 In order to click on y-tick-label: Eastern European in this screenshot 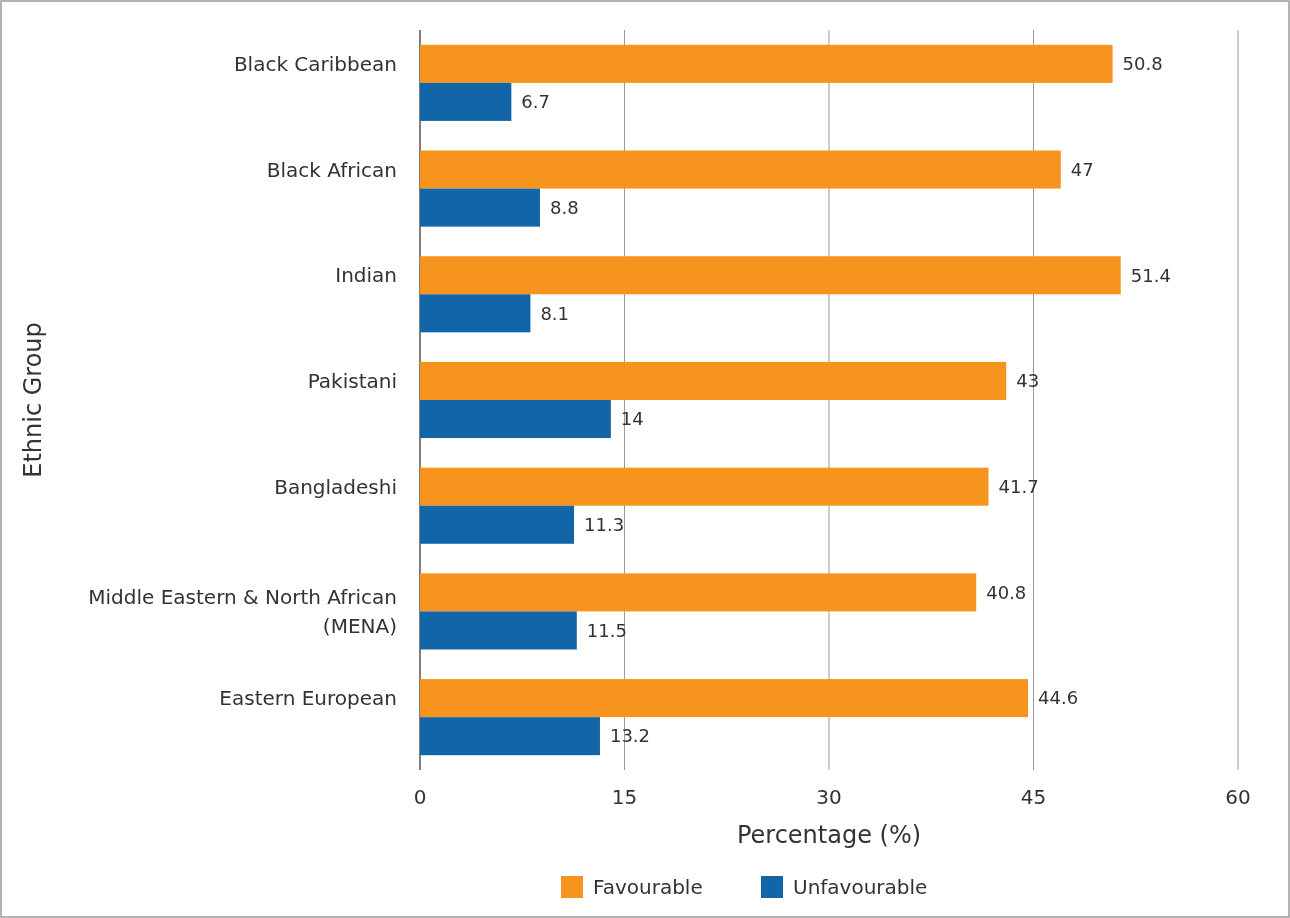, I will do `click(308, 698)`.